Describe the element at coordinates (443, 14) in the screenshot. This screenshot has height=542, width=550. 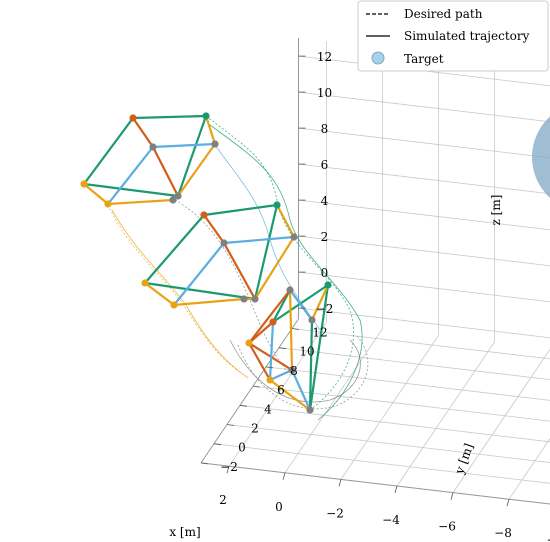
I see `legend-label-desired: Desired path` at that location.